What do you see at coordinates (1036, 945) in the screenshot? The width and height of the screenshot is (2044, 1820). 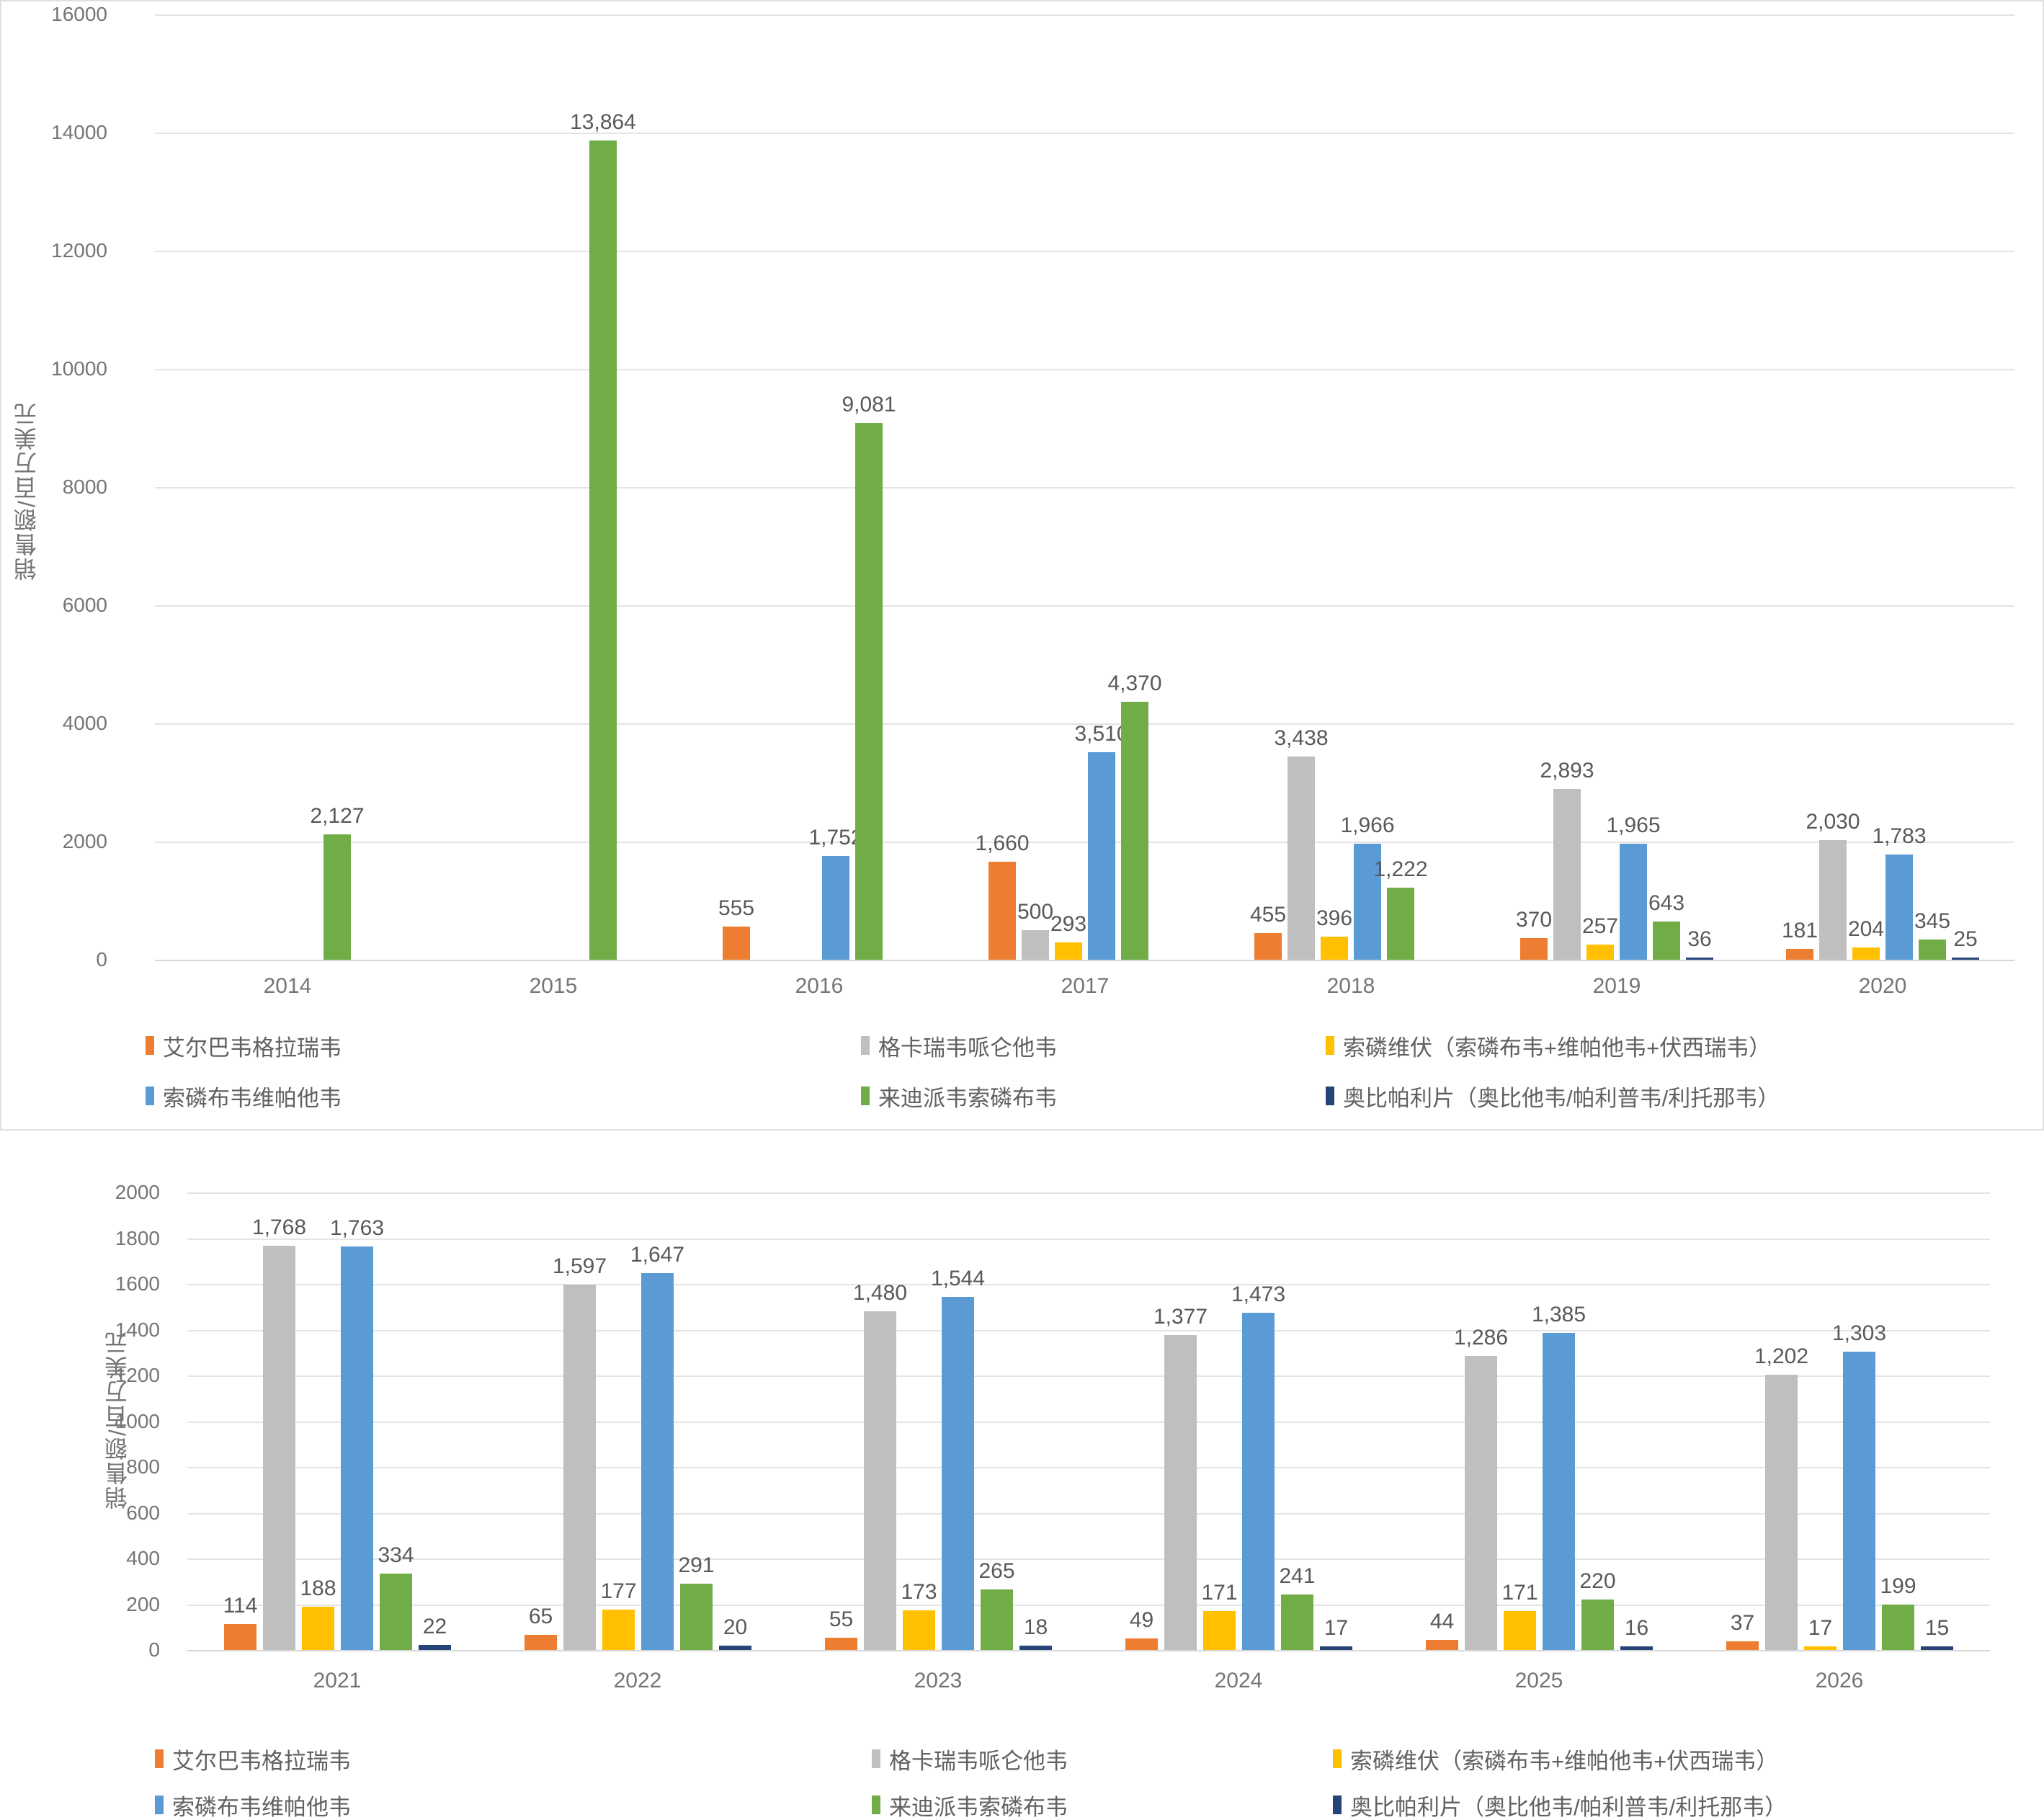 I see `bar-2017-series2` at bounding box center [1036, 945].